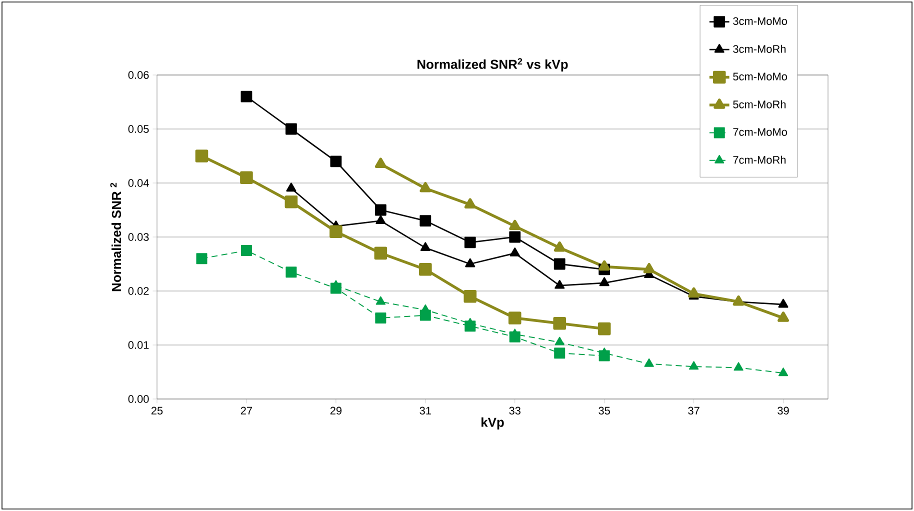 The image size is (914, 511). What do you see at coordinates (138, 399) in the screenshot?
I see `y-tick-label: 0.00` at bounding box center [138, 399].